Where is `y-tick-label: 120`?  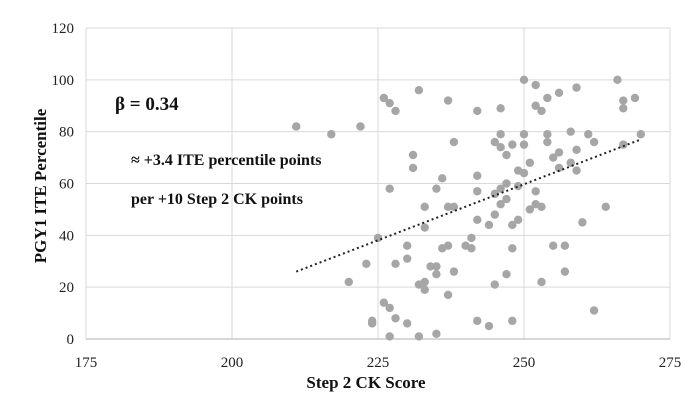
y-tick-label: 120 is located at coordinates (63, 29).